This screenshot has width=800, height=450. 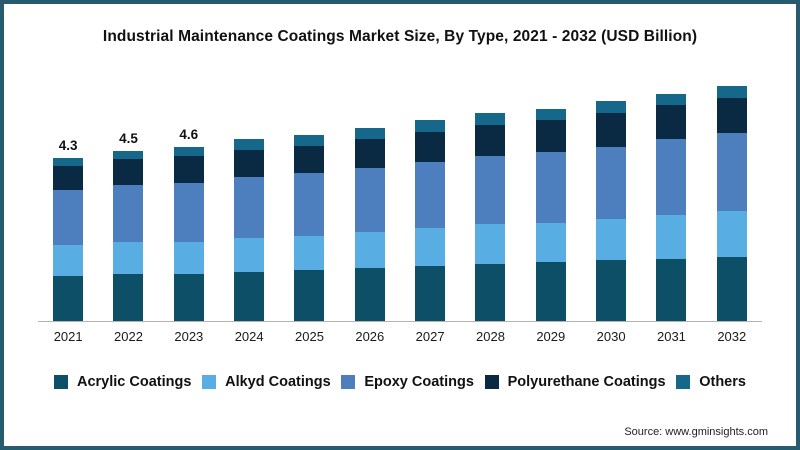 I want to click on bar-column-2027, so click(x=430, y=196).